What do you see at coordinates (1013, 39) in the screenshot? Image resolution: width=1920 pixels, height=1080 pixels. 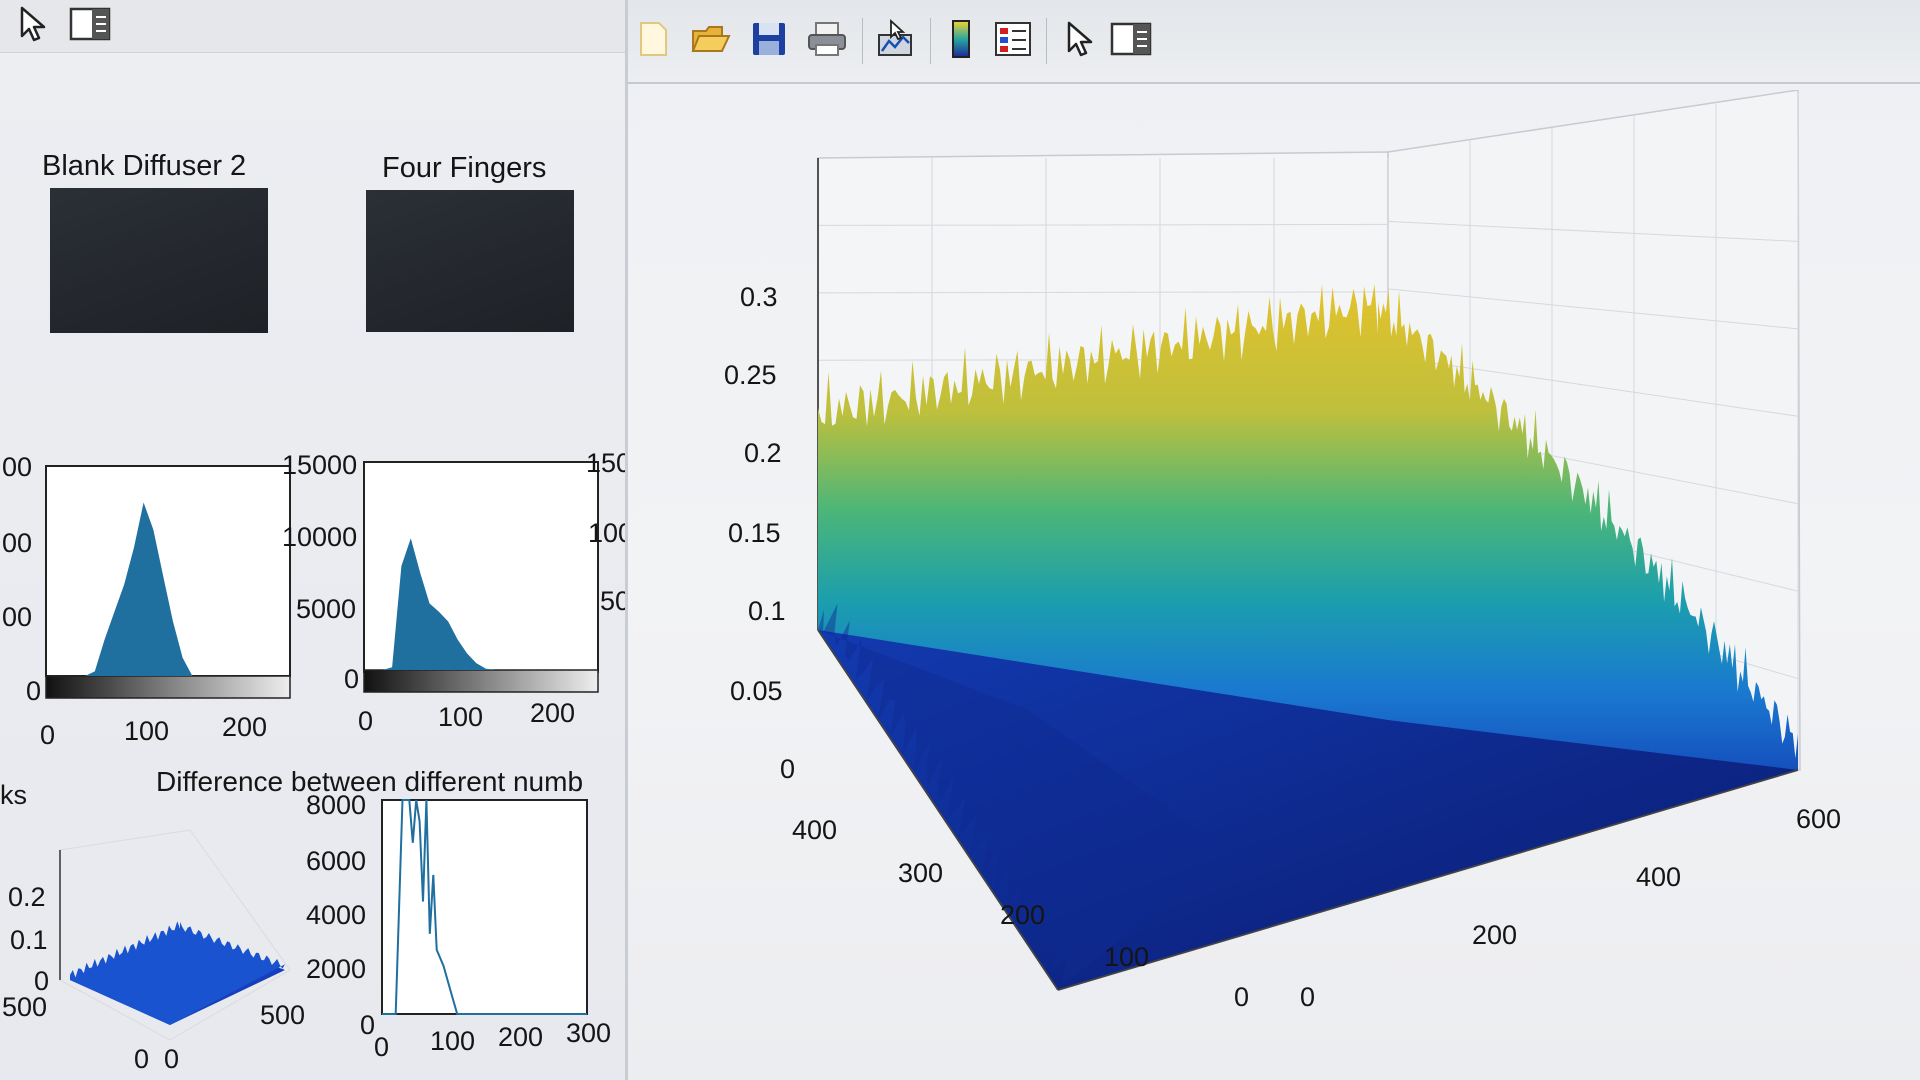 I see `insert-legend-icon` at bounding box center [1013, 39].